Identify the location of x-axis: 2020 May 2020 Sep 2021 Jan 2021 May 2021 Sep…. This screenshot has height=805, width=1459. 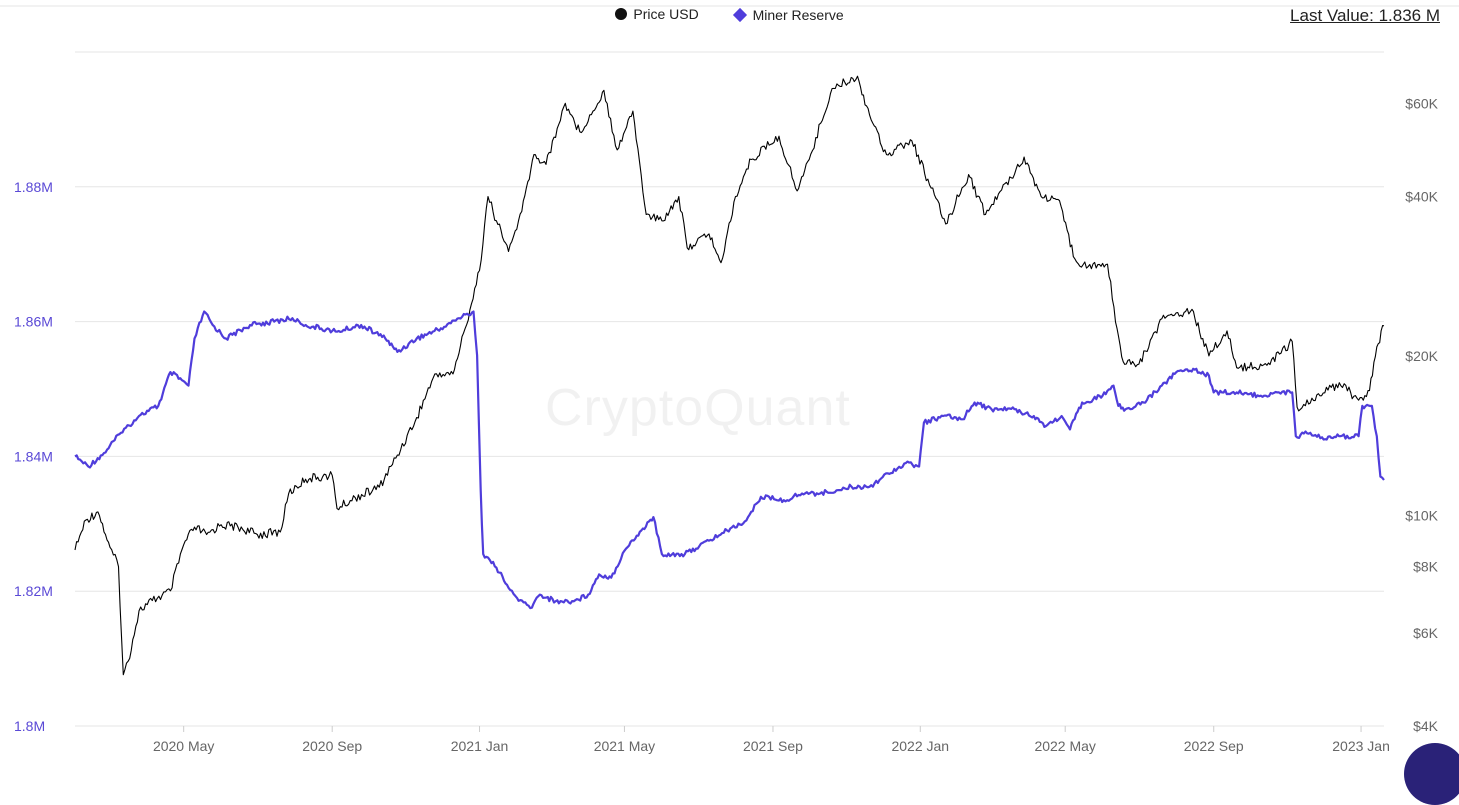
(771, 740).